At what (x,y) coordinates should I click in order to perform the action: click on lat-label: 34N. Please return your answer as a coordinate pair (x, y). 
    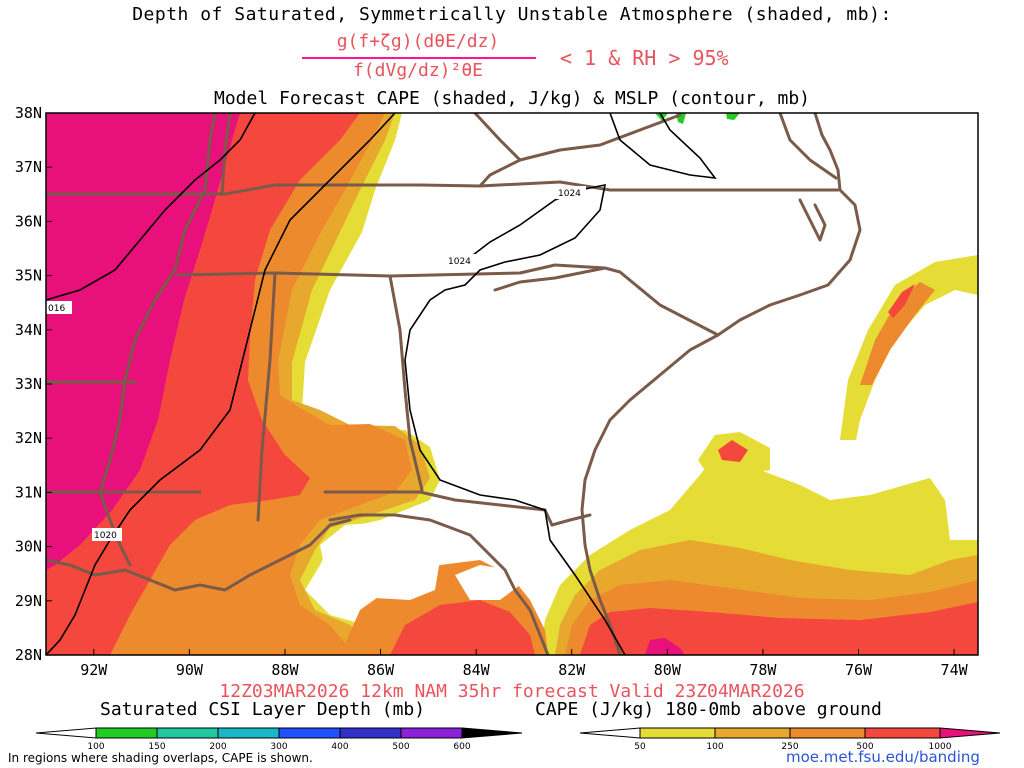
    Looking at the image, I should click on (28, 330).